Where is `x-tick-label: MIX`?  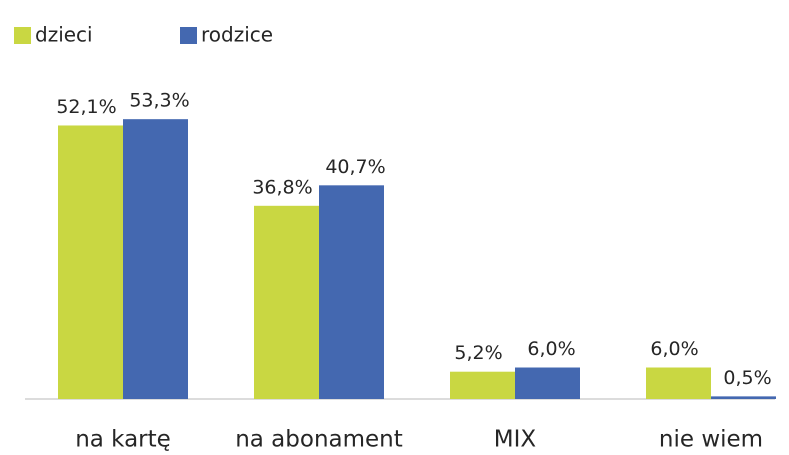 x-tick-label: MIX is located at coordinates (515, 440).